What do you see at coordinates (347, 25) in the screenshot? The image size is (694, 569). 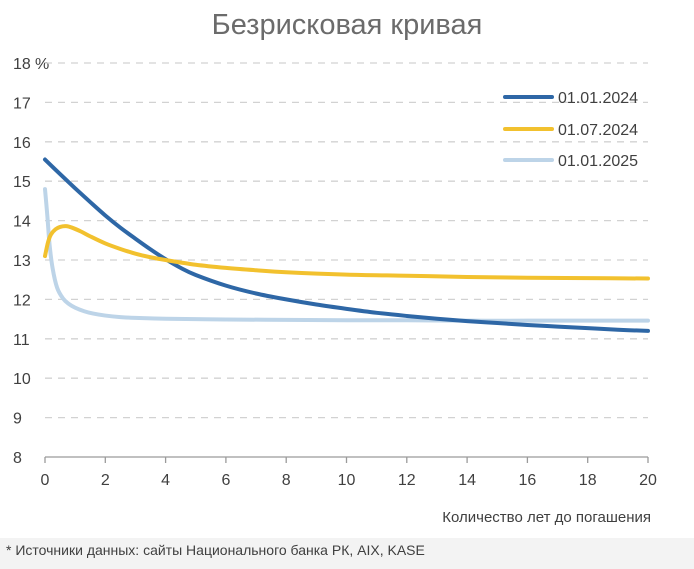 I see `chart-title: Безрисковая кривая` at bounding box center [347, 25].